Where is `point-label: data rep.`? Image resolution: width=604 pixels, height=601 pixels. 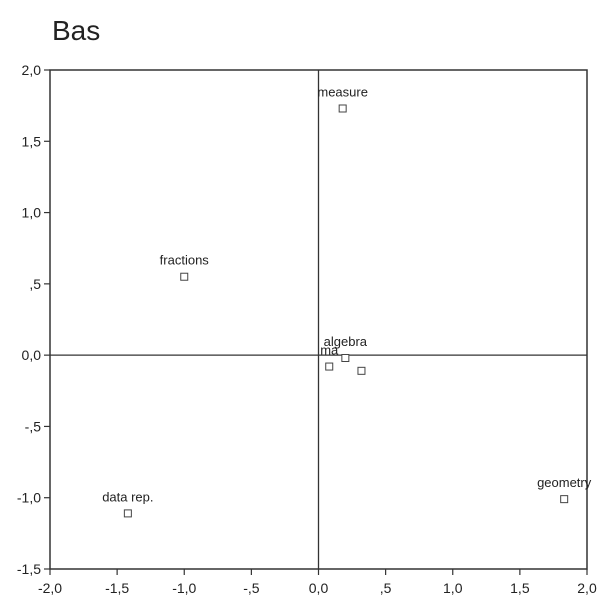
point-label: data rep. is located at coordinates (127, 496).